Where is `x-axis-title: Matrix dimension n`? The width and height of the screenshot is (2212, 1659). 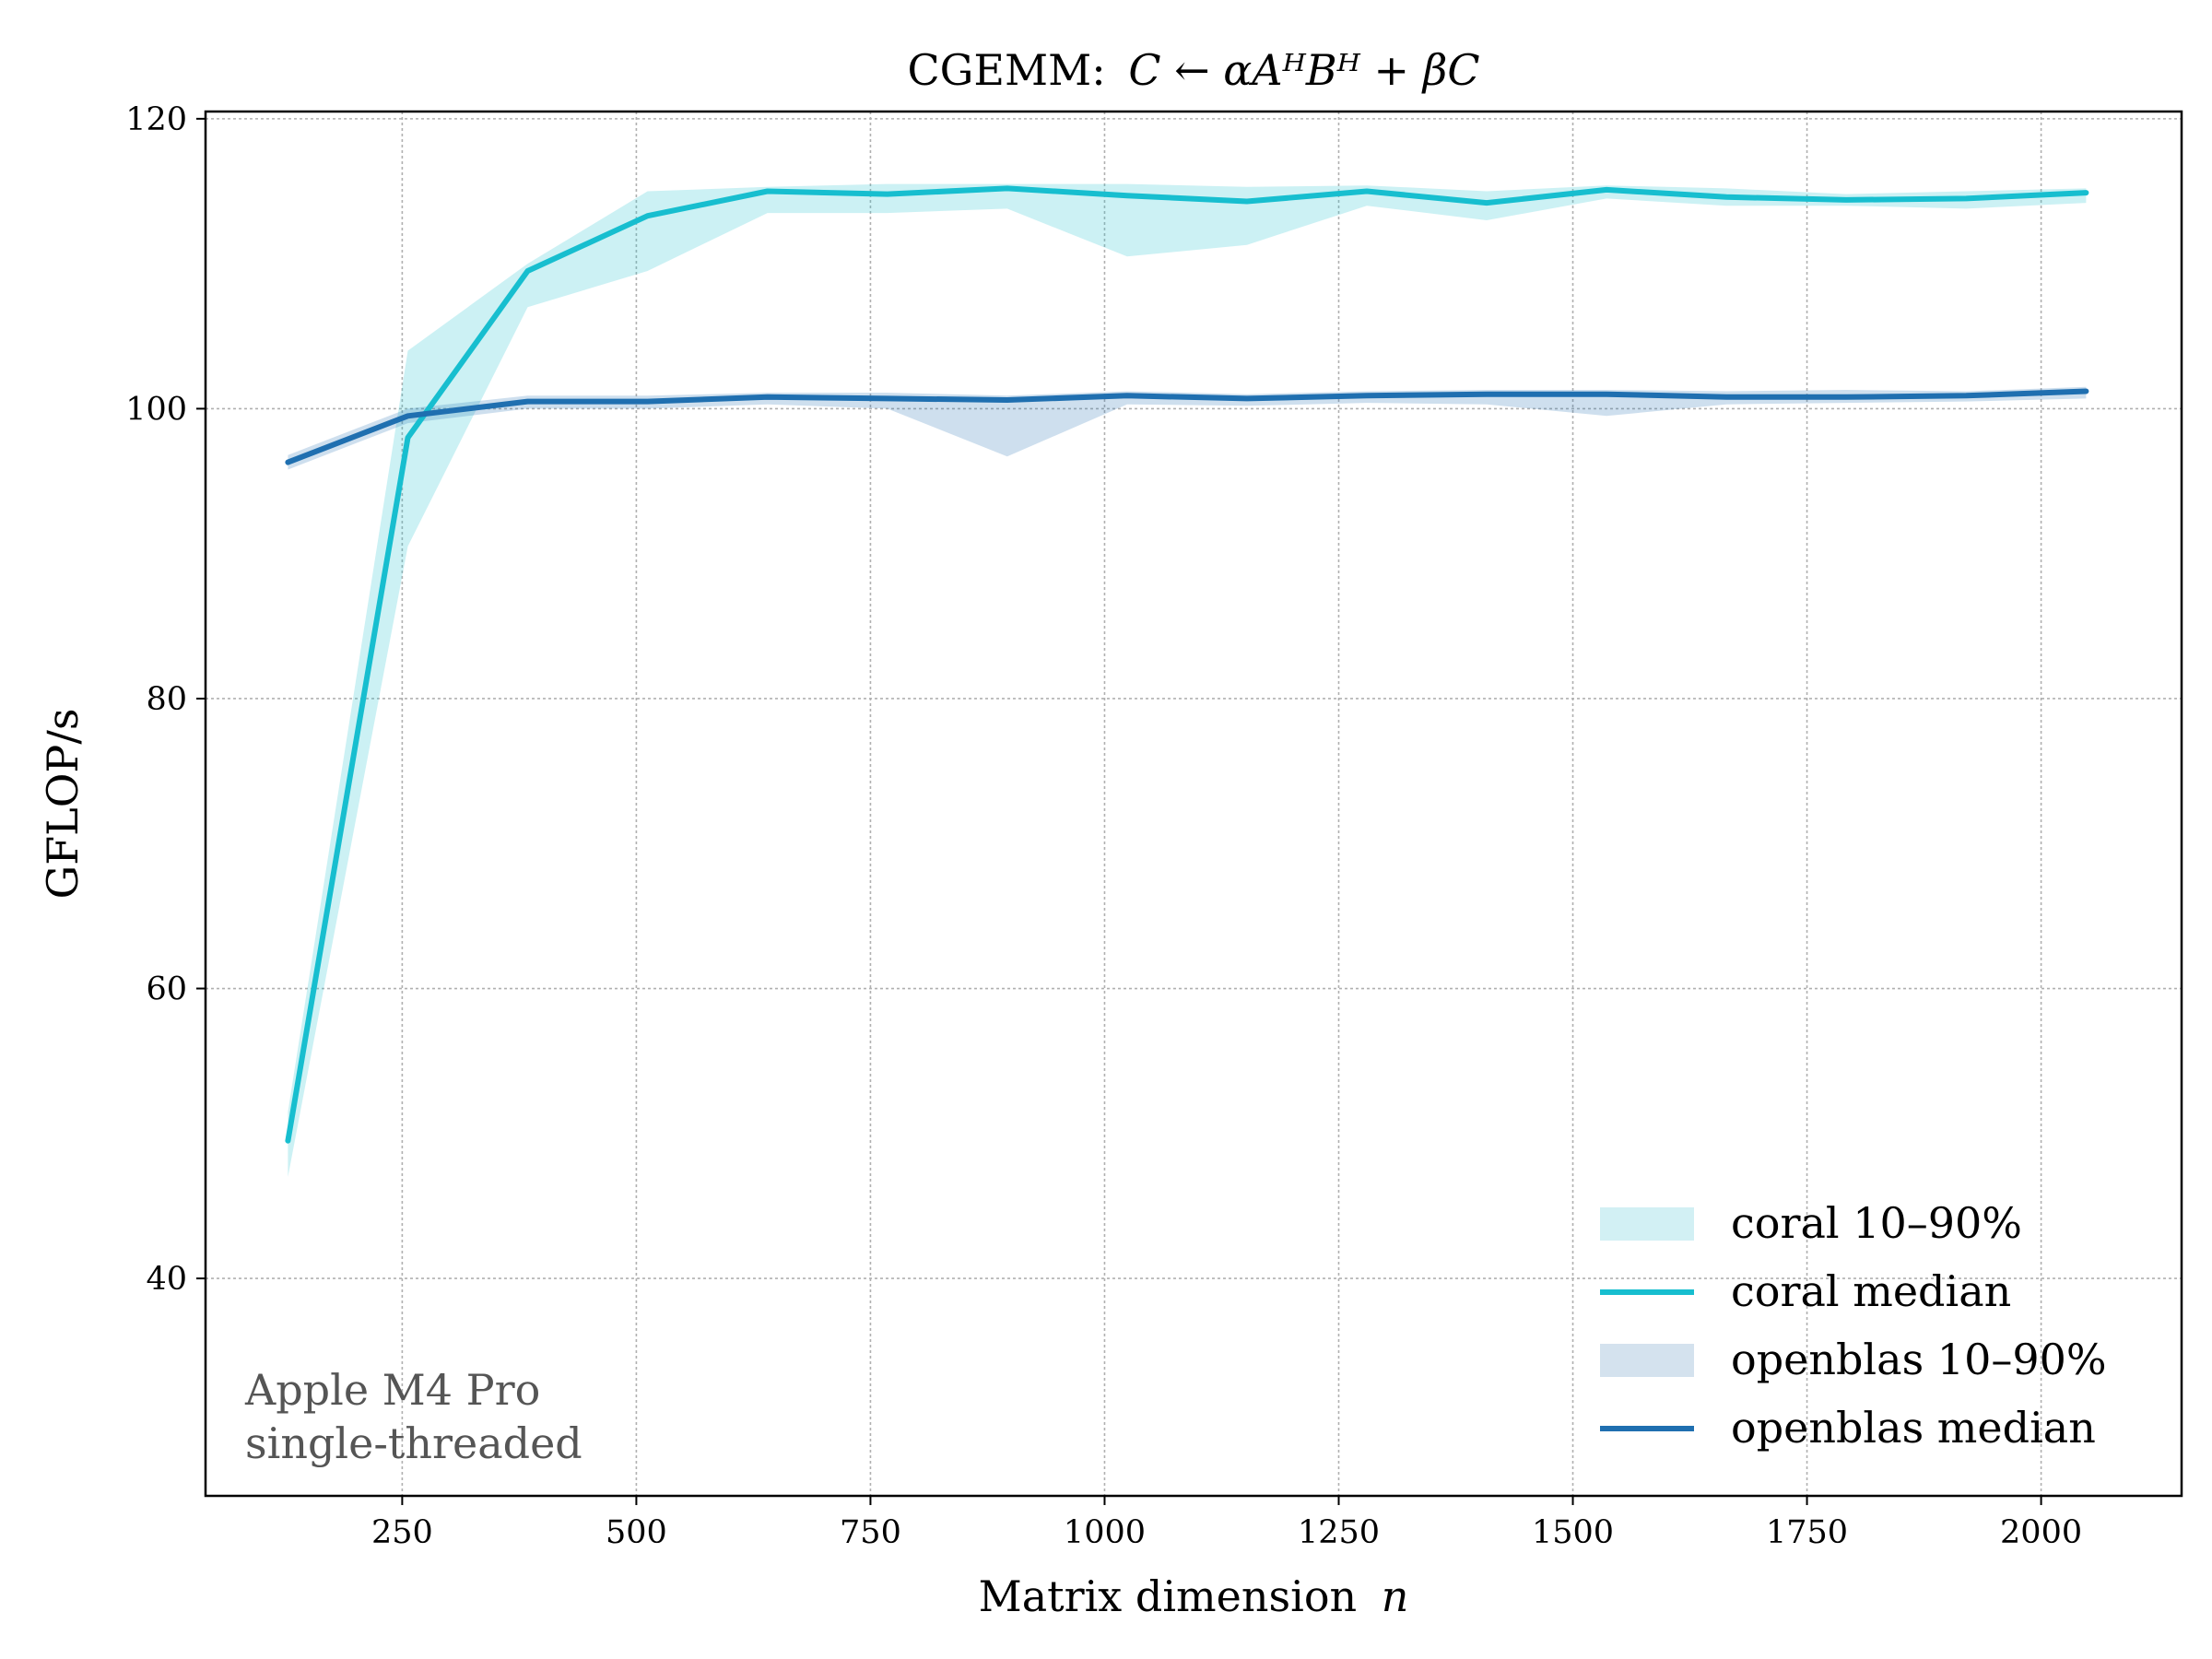 x-axis-title: Matrix dimension n is located at coordinates (1194, 1596).